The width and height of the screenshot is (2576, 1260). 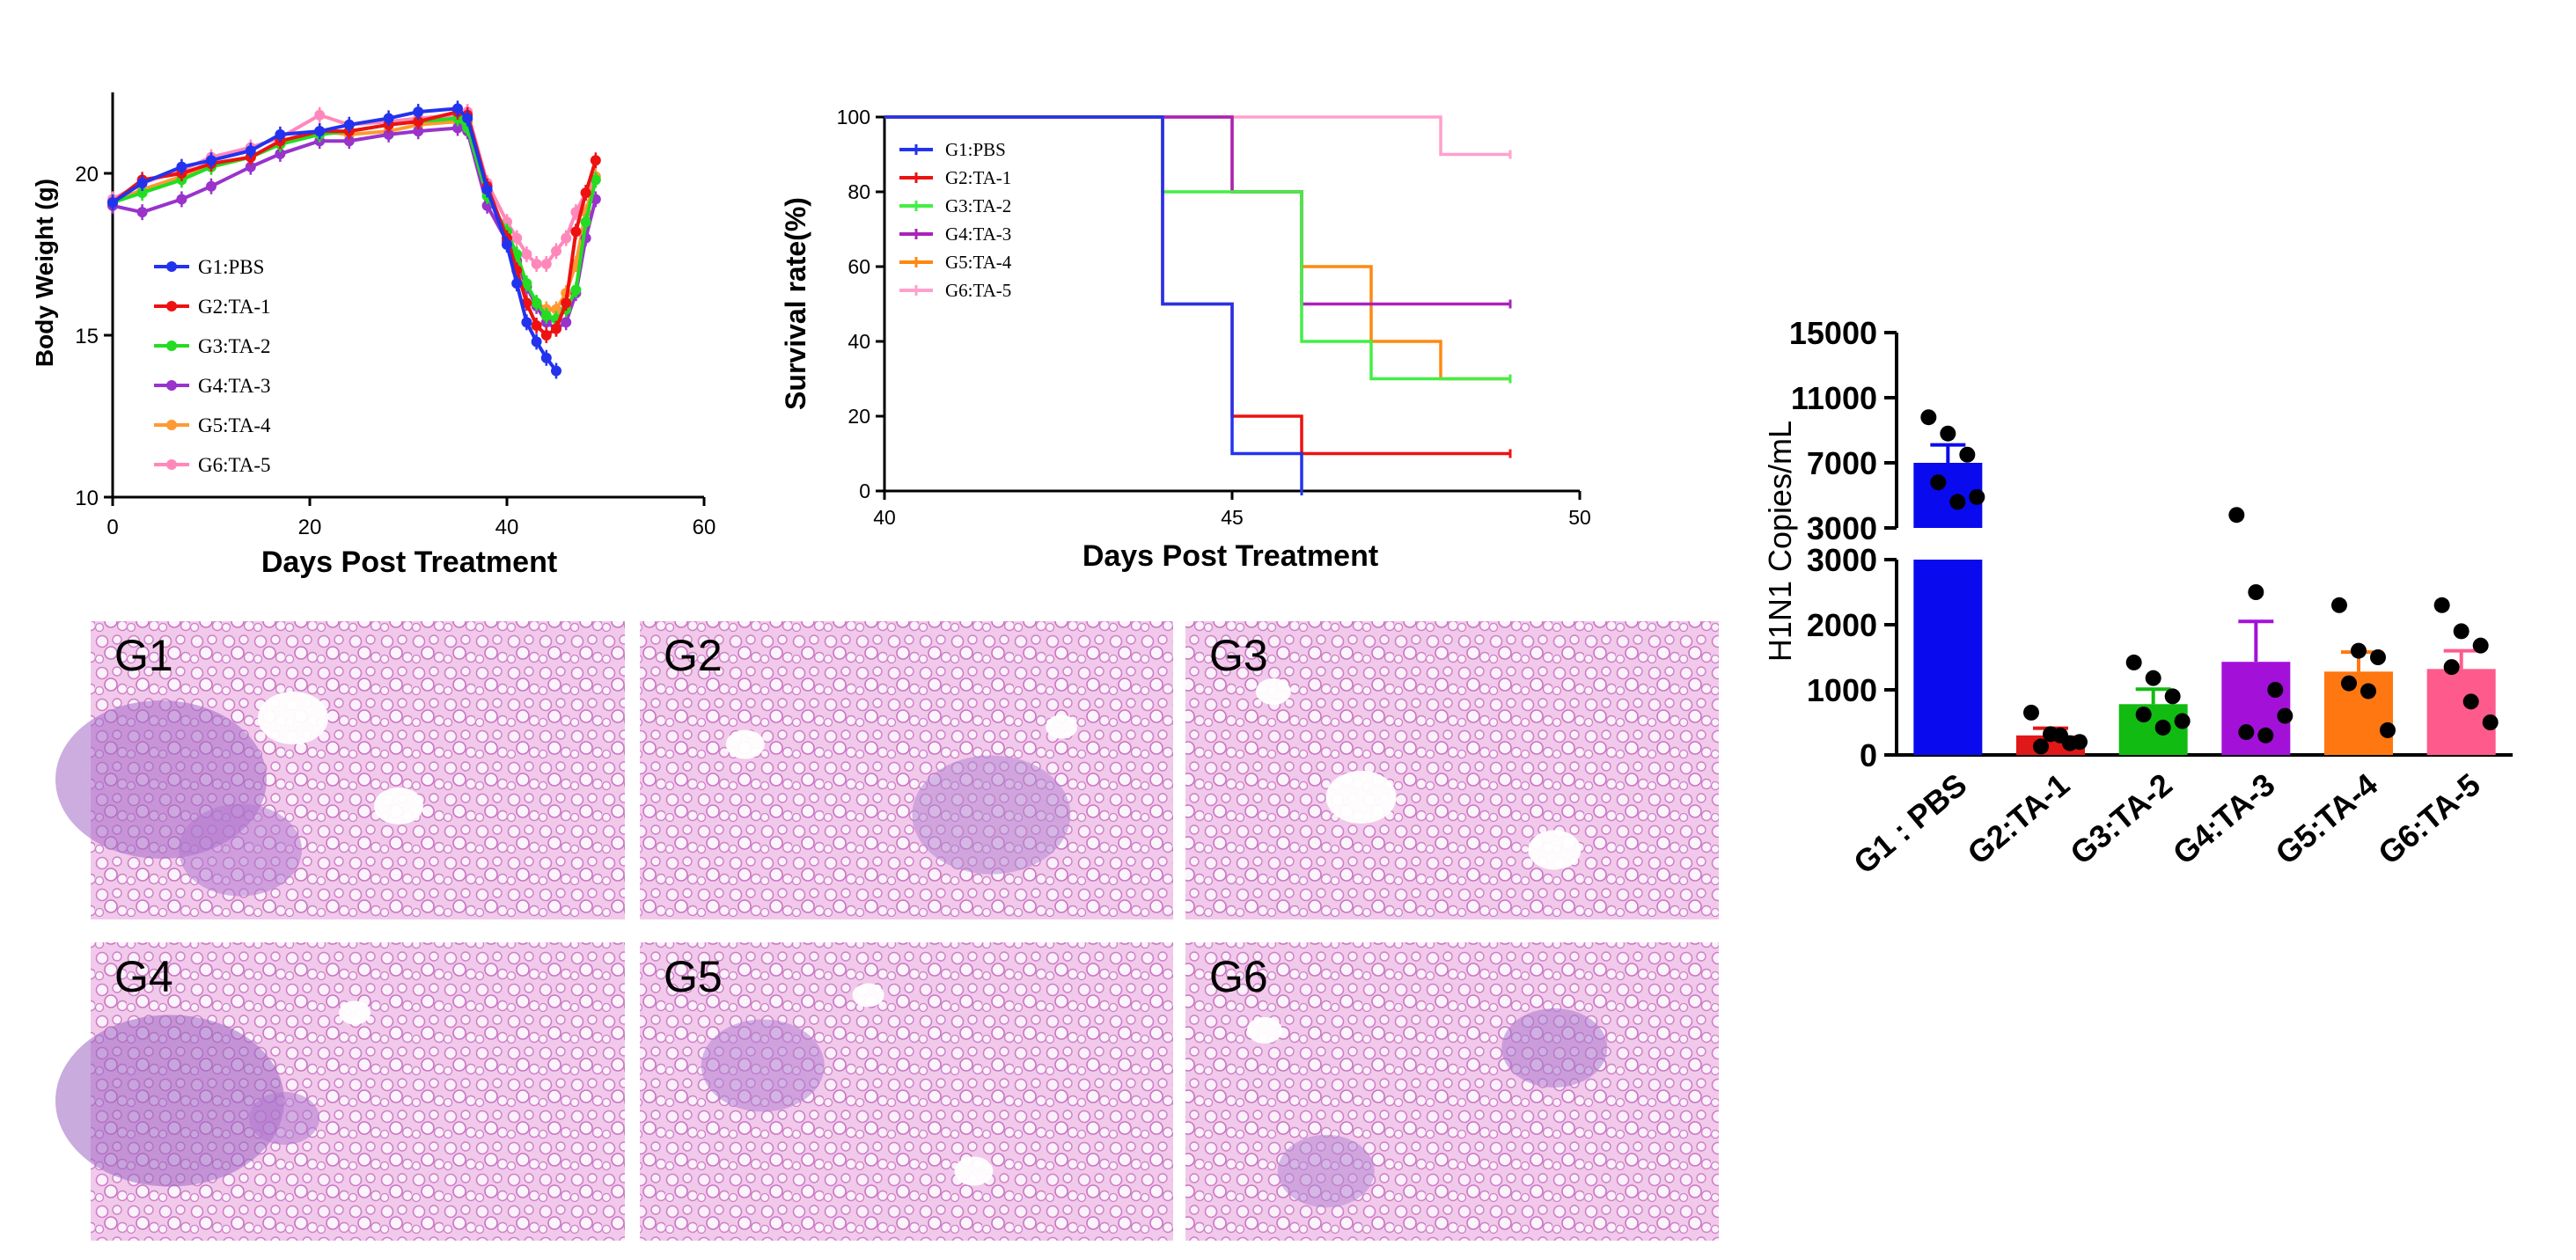 What do you see at coordinates (340, 770) in the screenshot?
I see `histology-panel-G1: G1` at bounding box center [340, 770].